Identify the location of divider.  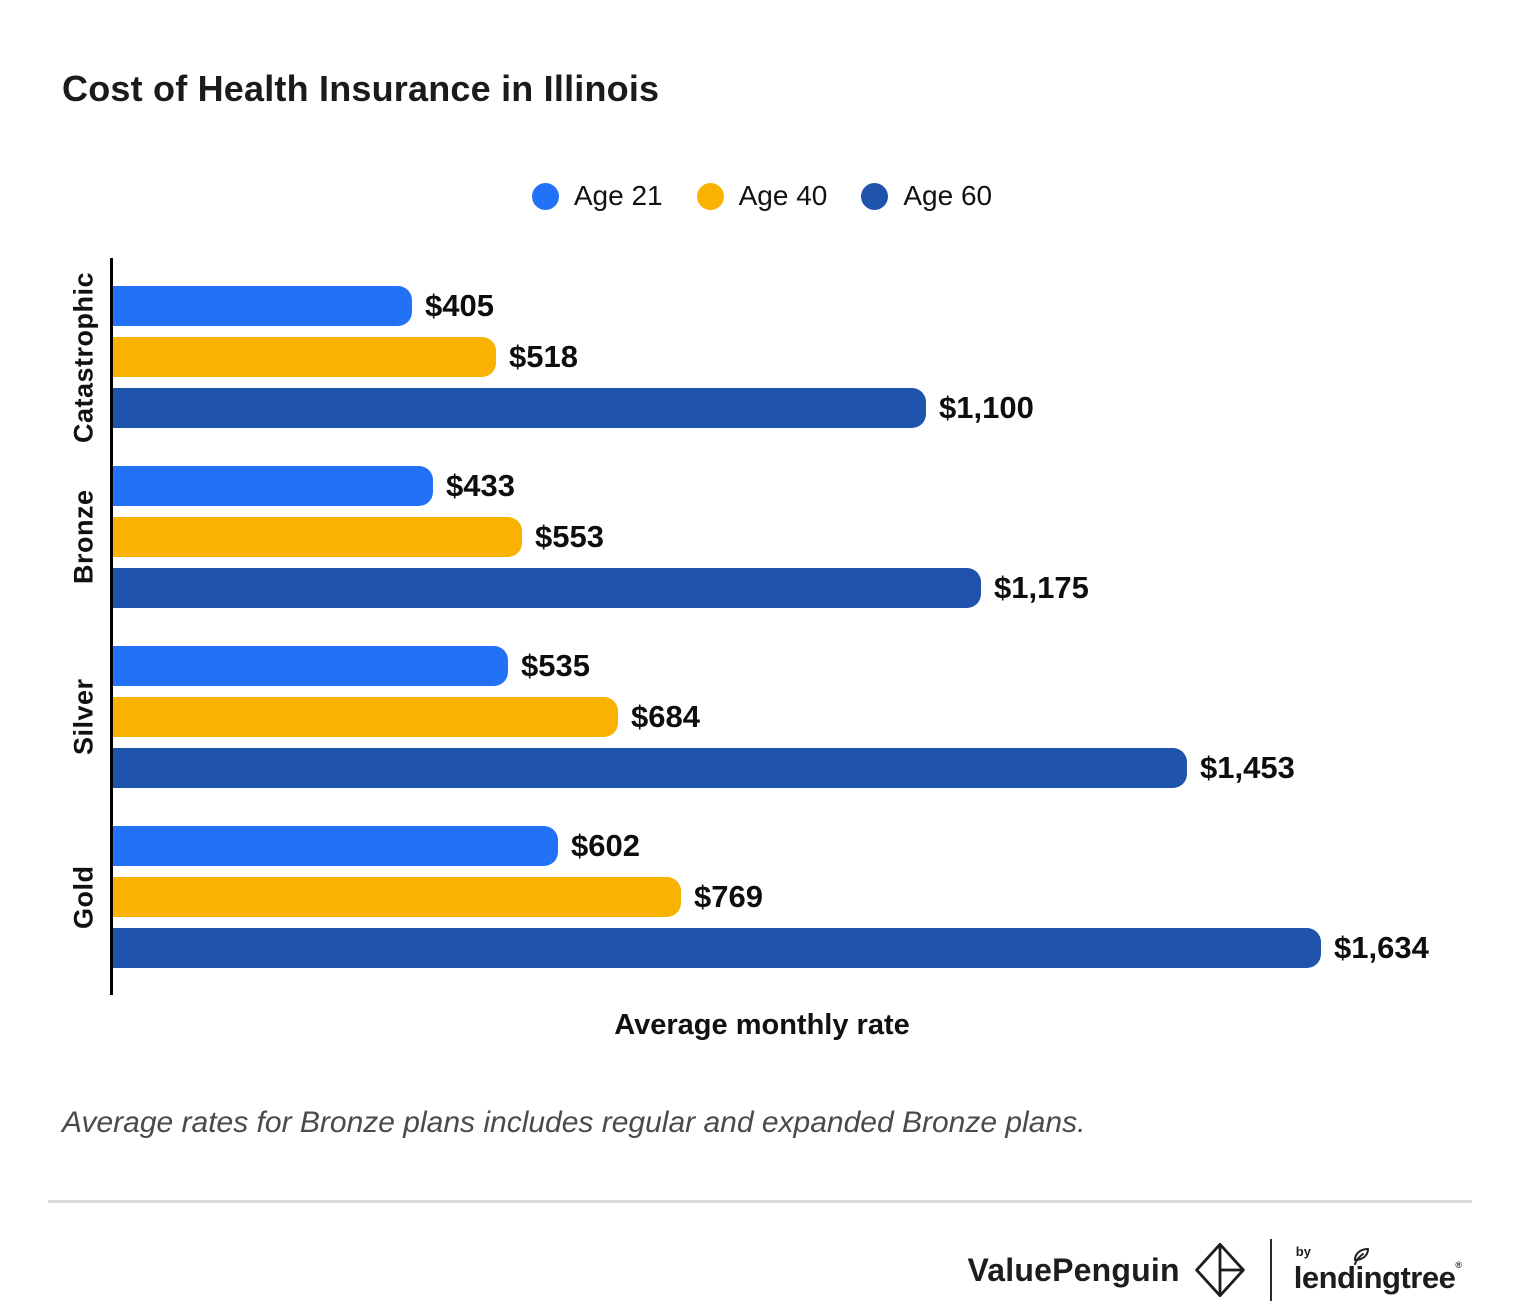
(760, 1201).